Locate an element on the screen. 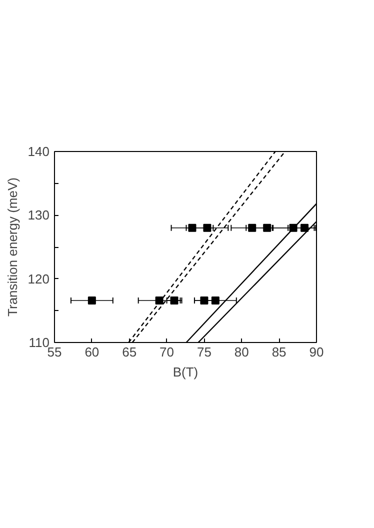  x-axis-title: B(T) is located at coordinates (185, 372).